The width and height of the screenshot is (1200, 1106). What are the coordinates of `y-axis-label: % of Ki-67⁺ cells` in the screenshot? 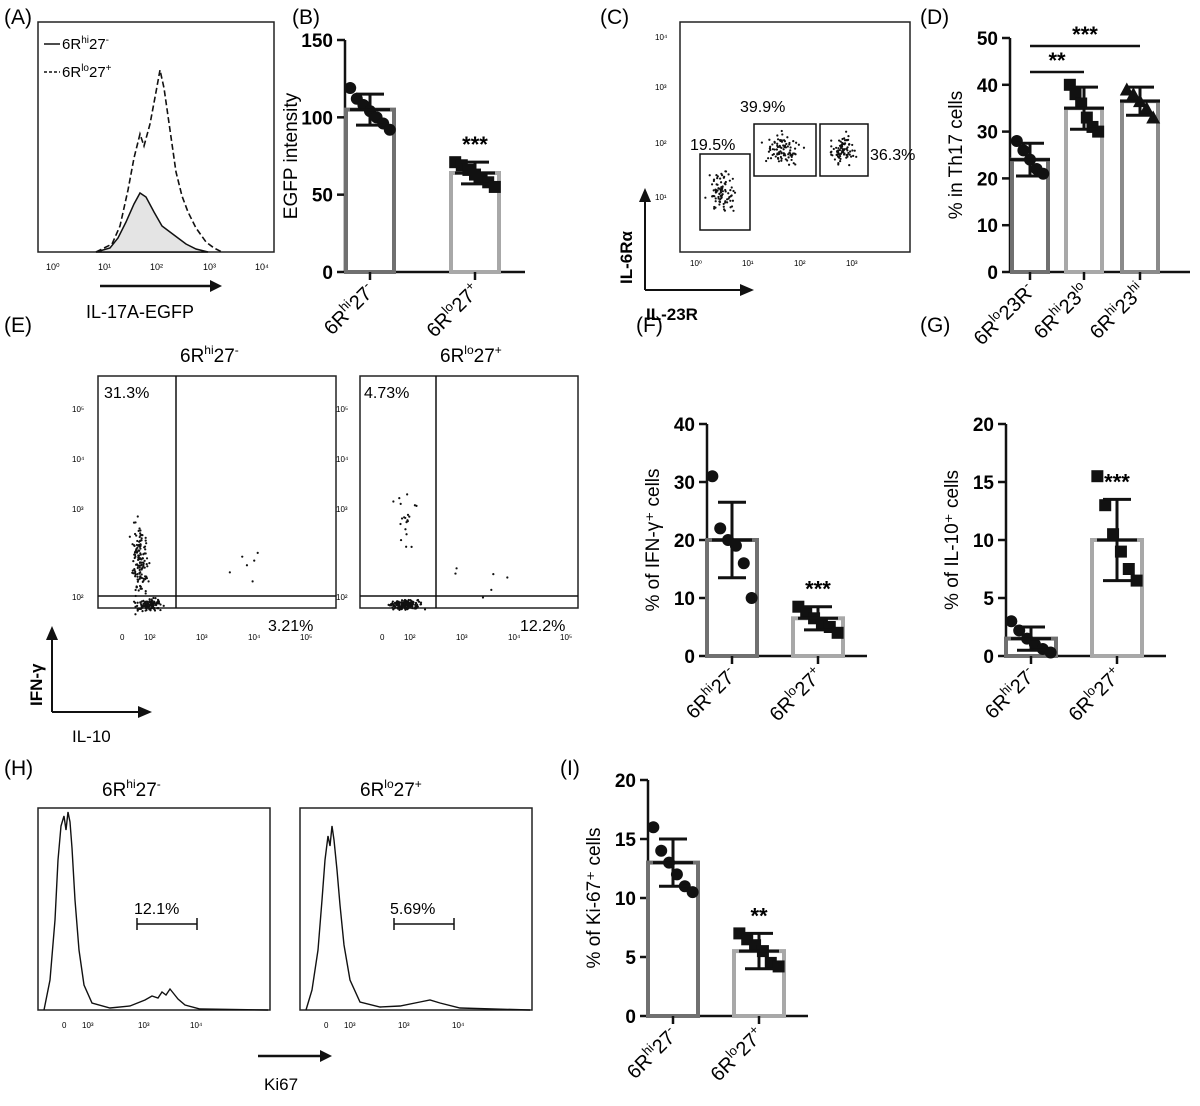 It's located at (594, 898).